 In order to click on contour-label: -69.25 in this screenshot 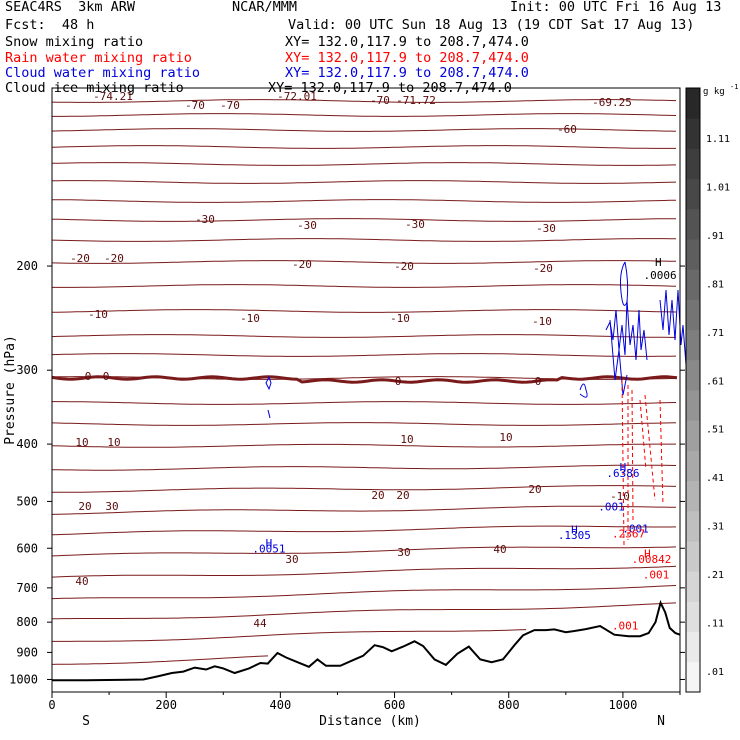, I will do `click(612, 102)`.